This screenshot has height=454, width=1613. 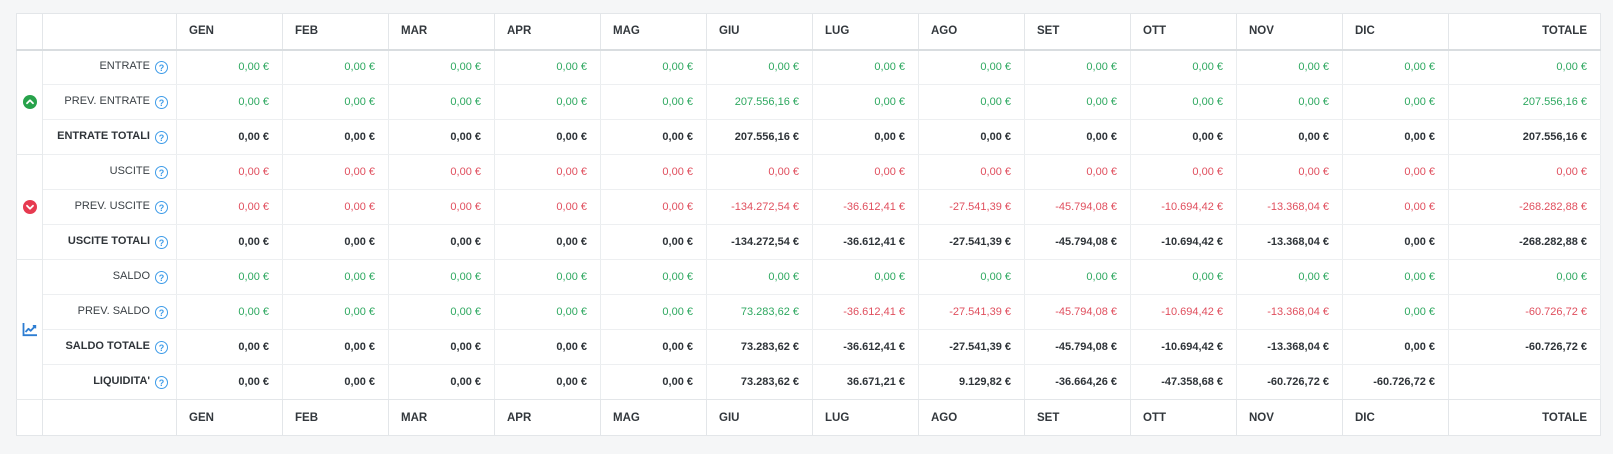 What do you see at coordinates (107, 101) in the screenshot?
I see `row-label: PREV. ENTRATE` at bounding box center [107, 101].